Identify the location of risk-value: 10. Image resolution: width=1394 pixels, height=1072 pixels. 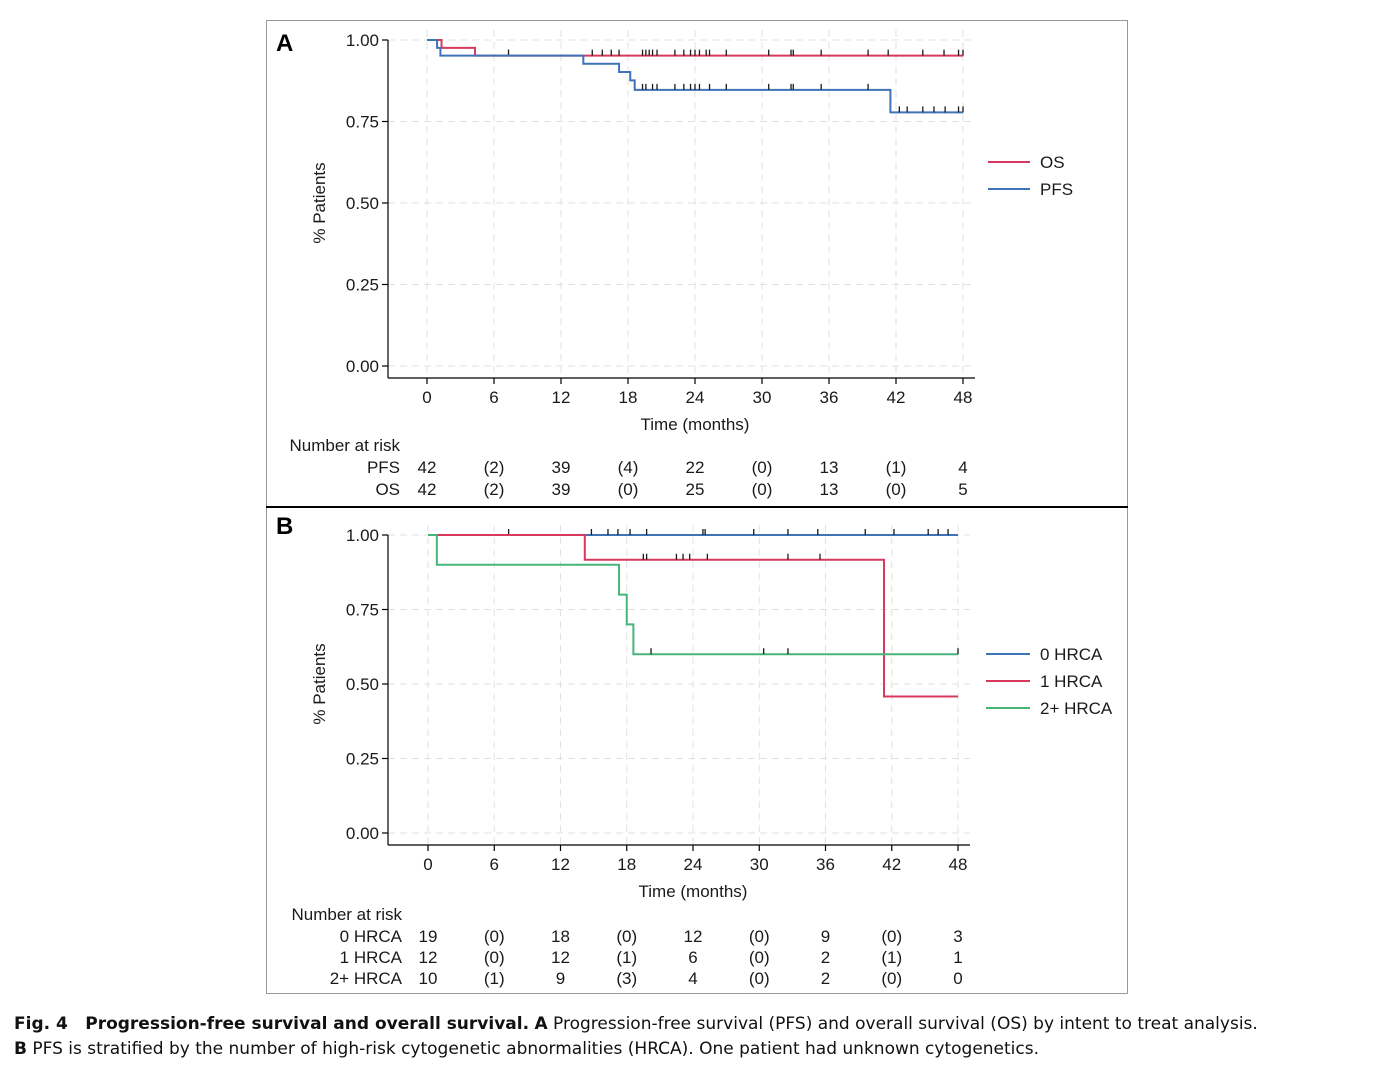
(428, 978).